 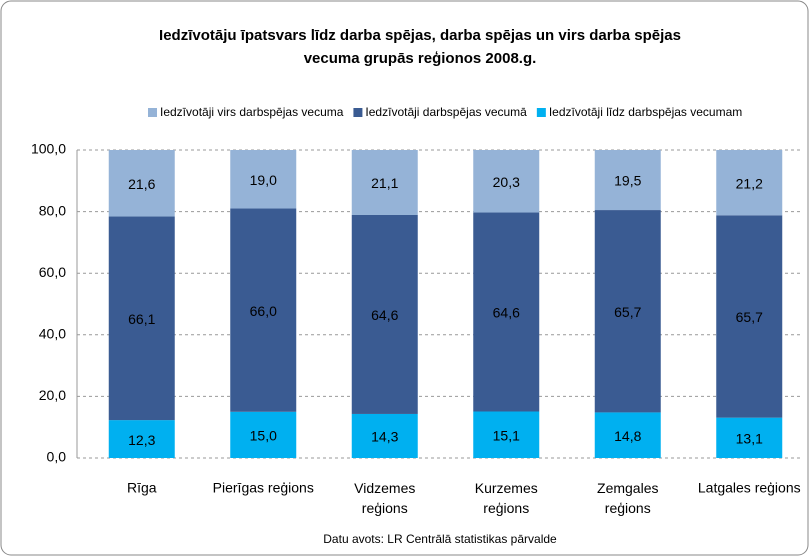 I want to click on data-label: 13,1, so click(x=749, y=439).